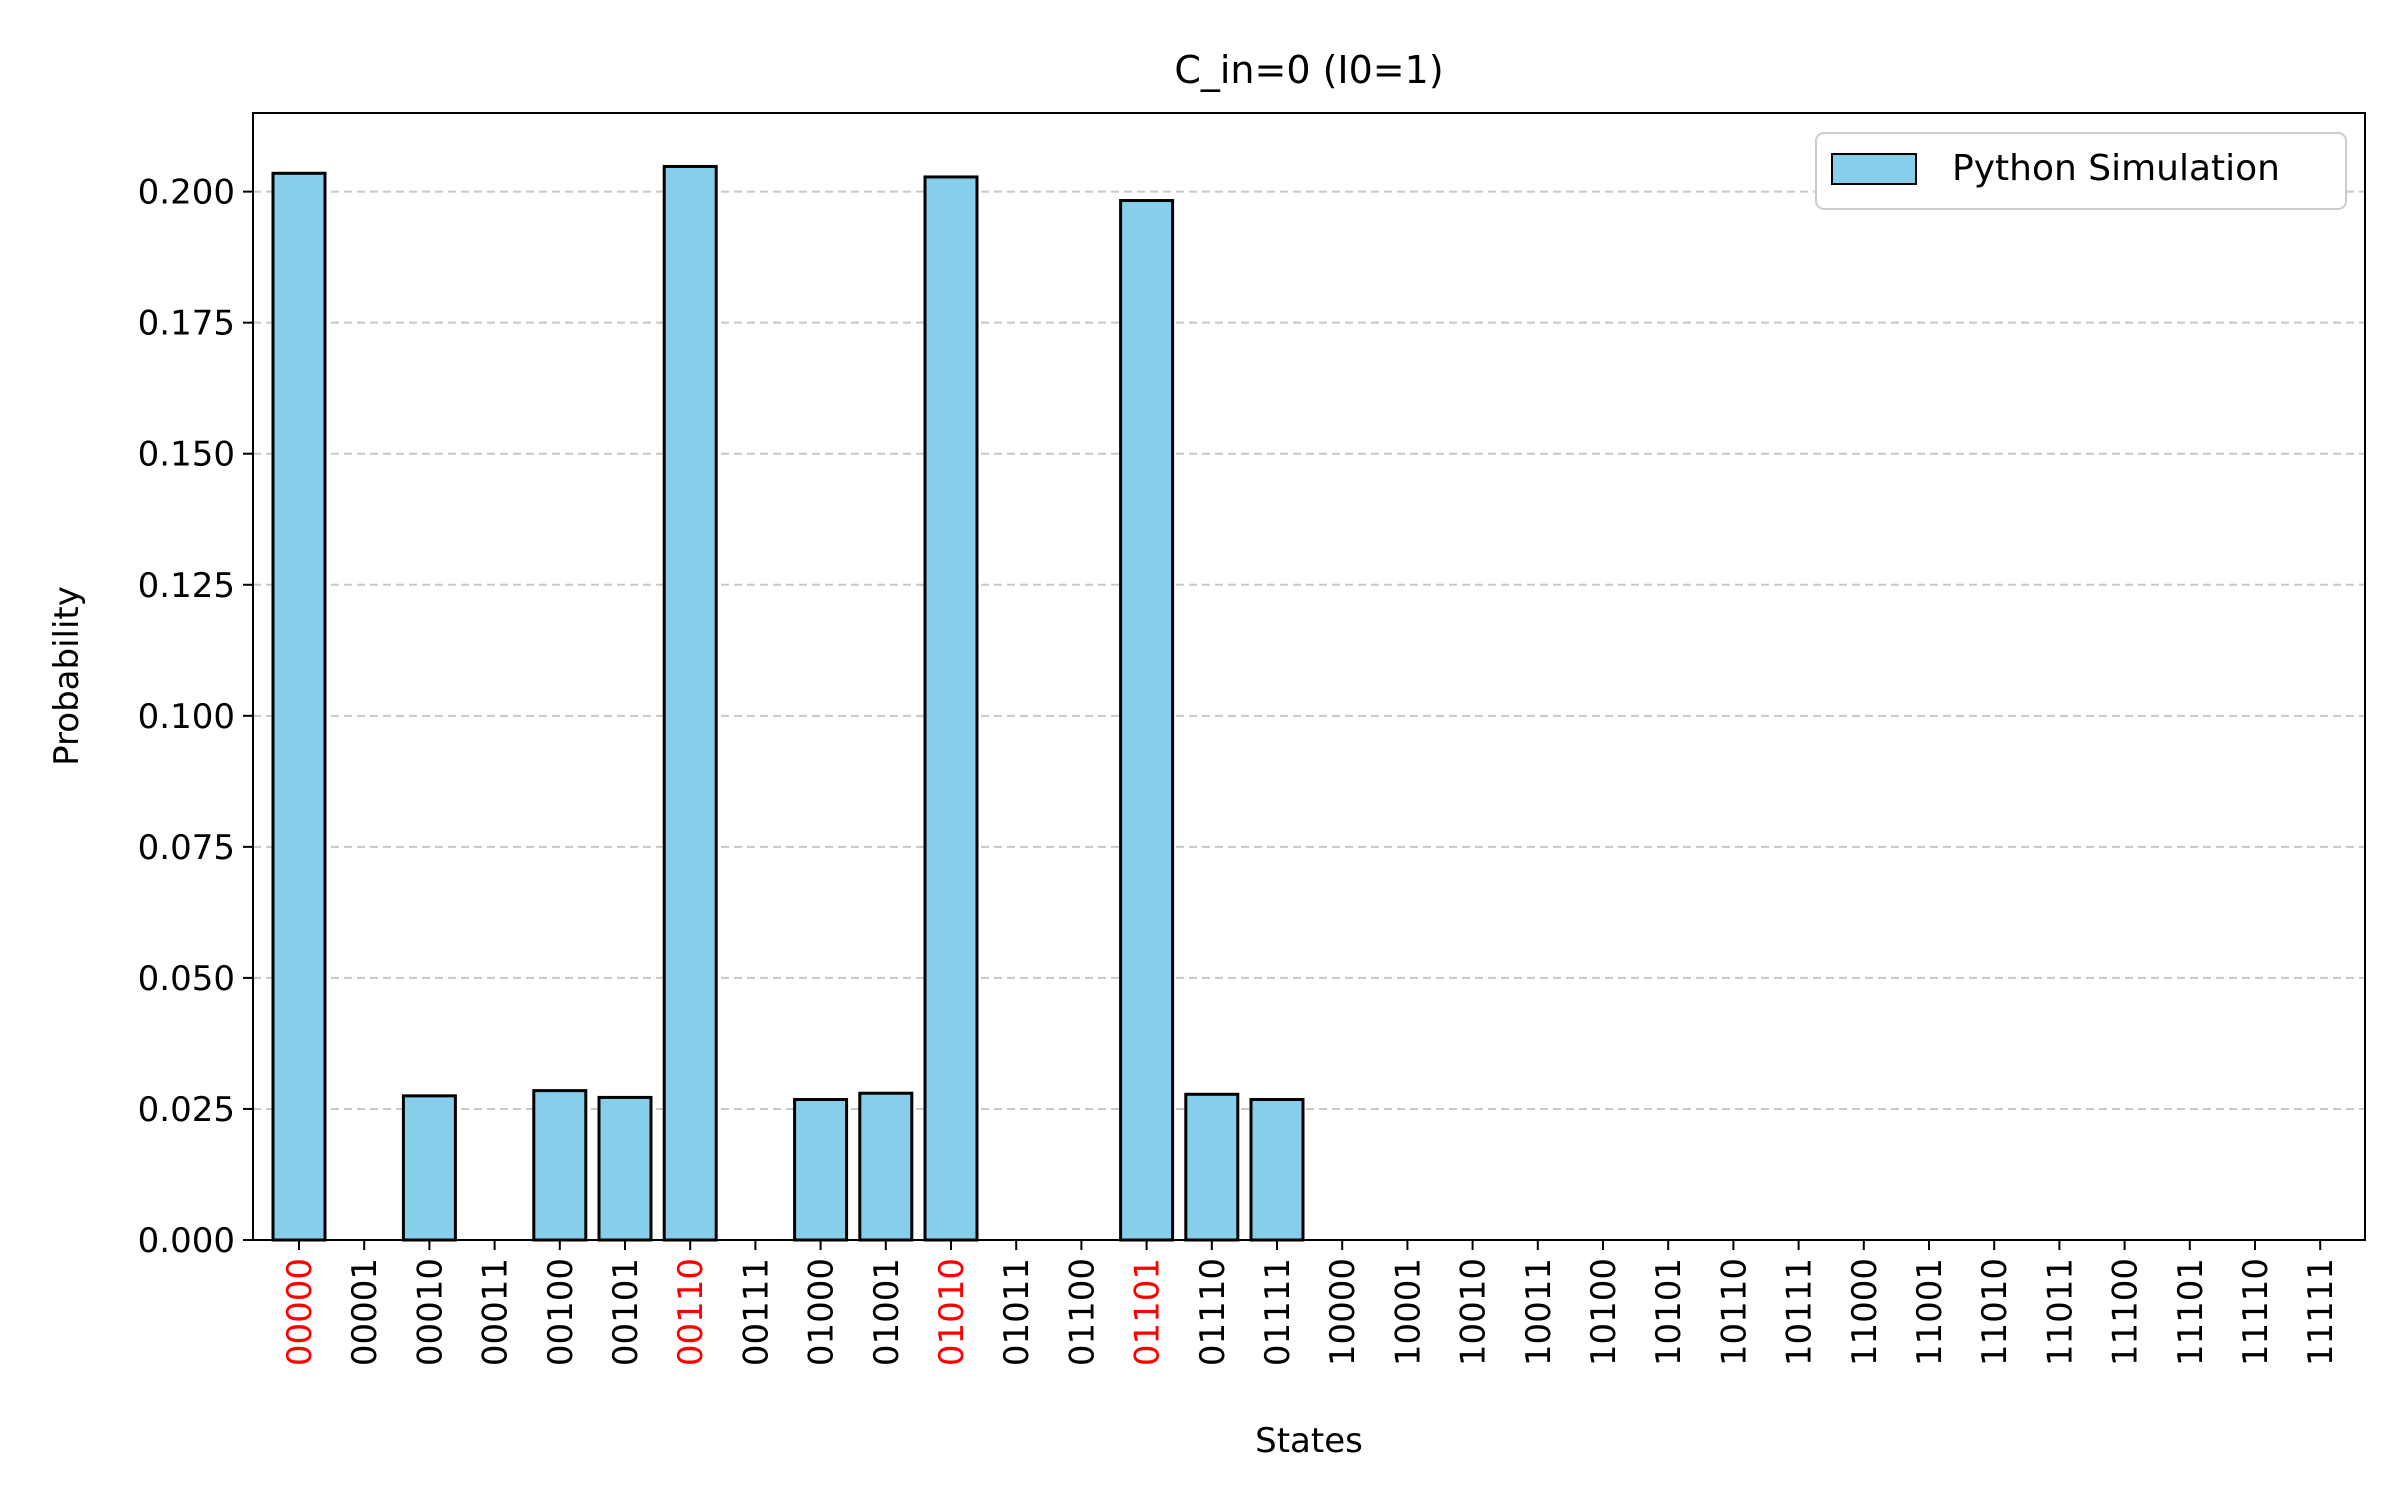  I want to click on x-tick-label: 00101, so click(626, 1312).